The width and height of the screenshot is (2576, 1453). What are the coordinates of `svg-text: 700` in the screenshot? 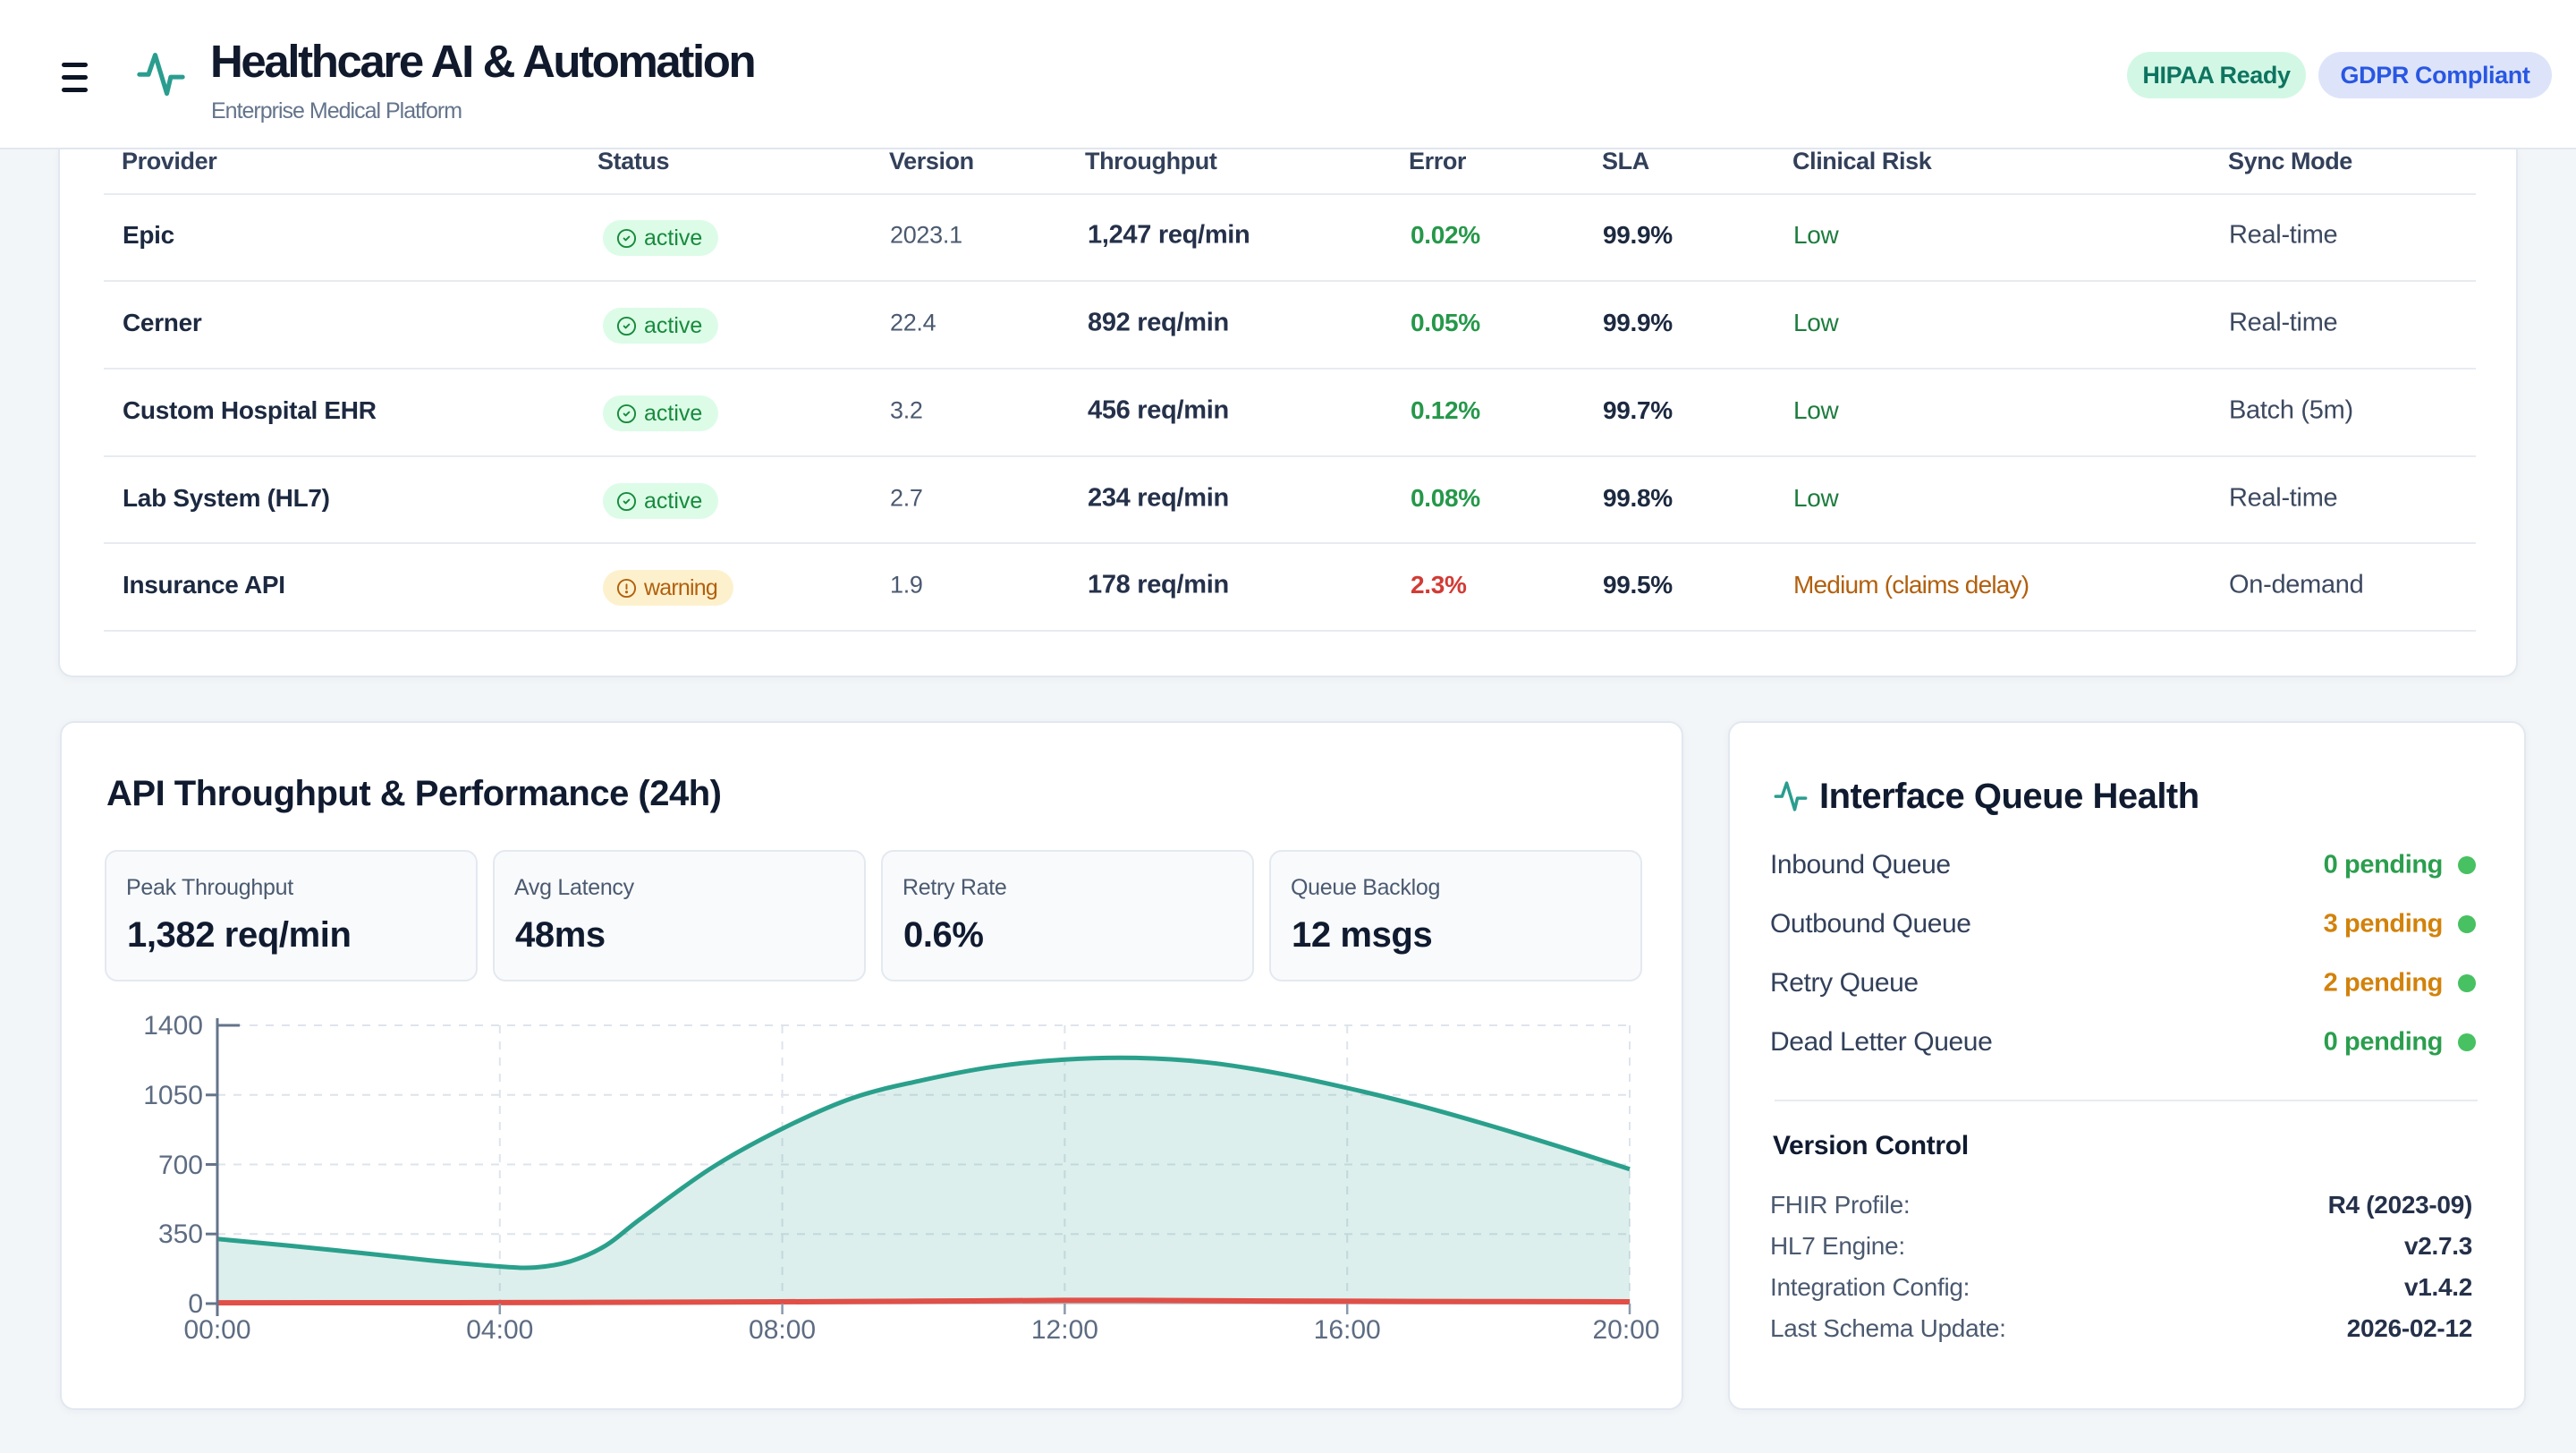 It's located at (180, 1165).